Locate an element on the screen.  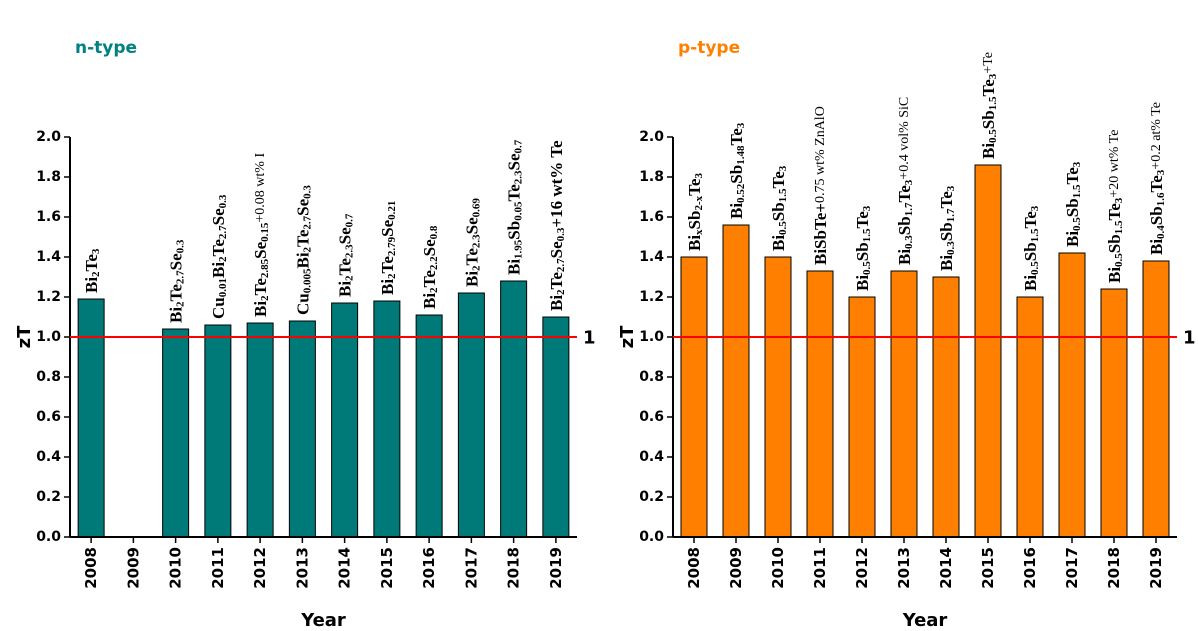
y-tick-label: 1.2 is located at coordinates (48, 297).